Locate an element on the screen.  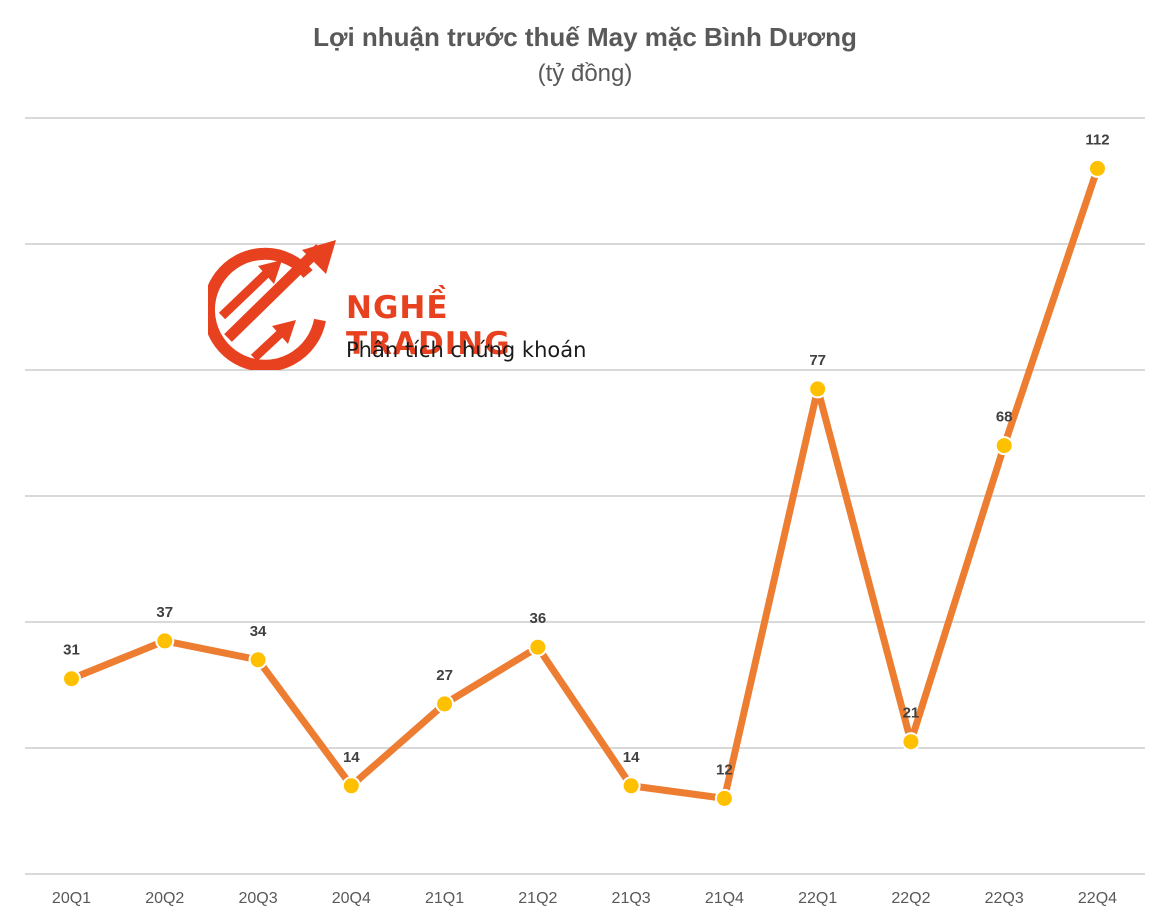
data-label-20q4: 14 is located at coordinates (351, 757).